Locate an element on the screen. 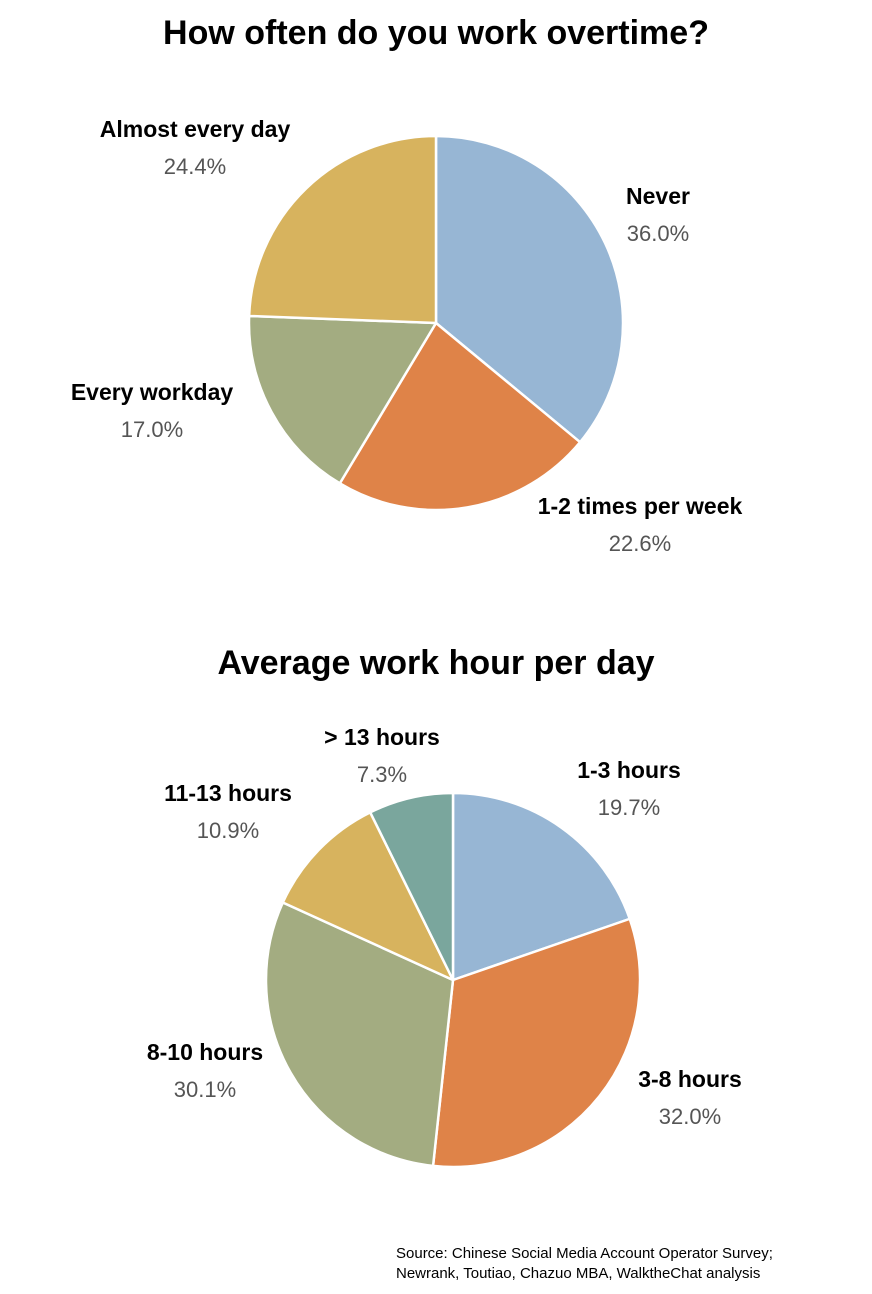 The image size is (872, 1294). slice-label-1-3-hours: 1-3 hours is located at coordinates (629, 770).